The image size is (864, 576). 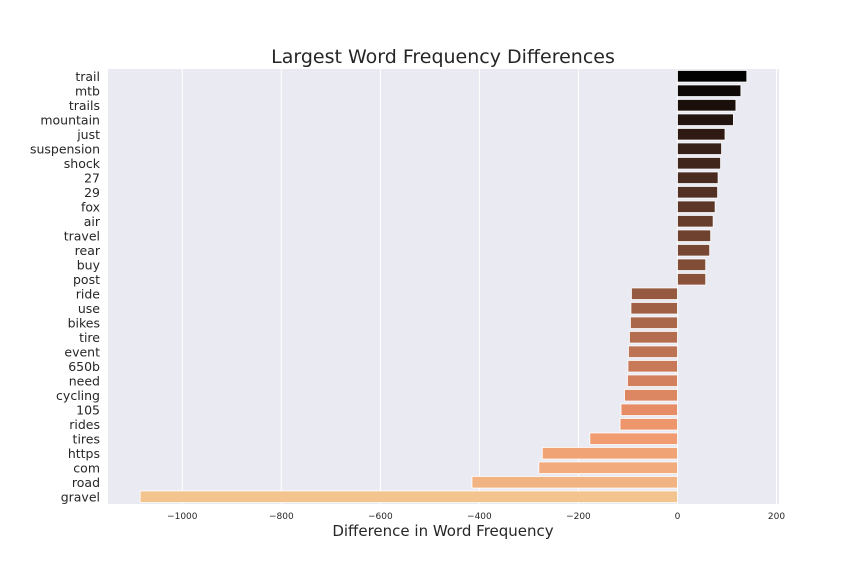 I want to click on y-tick-label: 27, so click(x=92, y=177).